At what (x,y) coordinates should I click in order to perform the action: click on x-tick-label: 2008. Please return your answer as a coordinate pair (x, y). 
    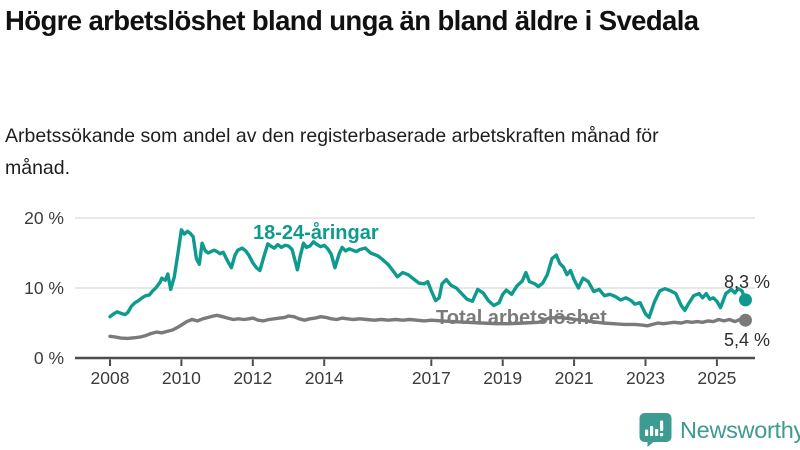
    Looking at the image, I should click on (110, 378).